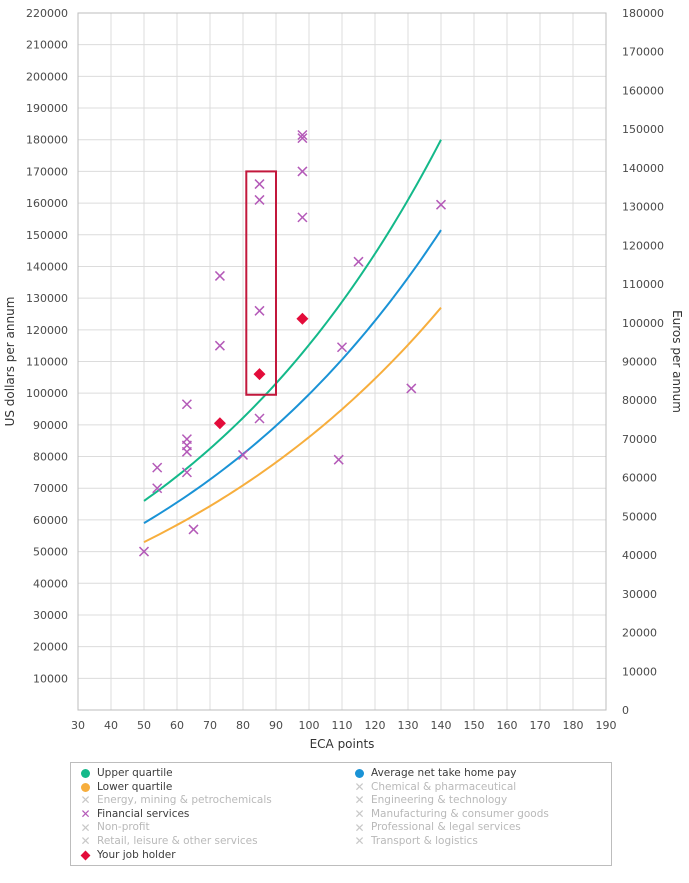 Image resolution: width=689 pixels, height=883 pixels. Describe the element at coordinates (47, 362) in the screenshot. I see `y-tick-label: 110000` at that location.